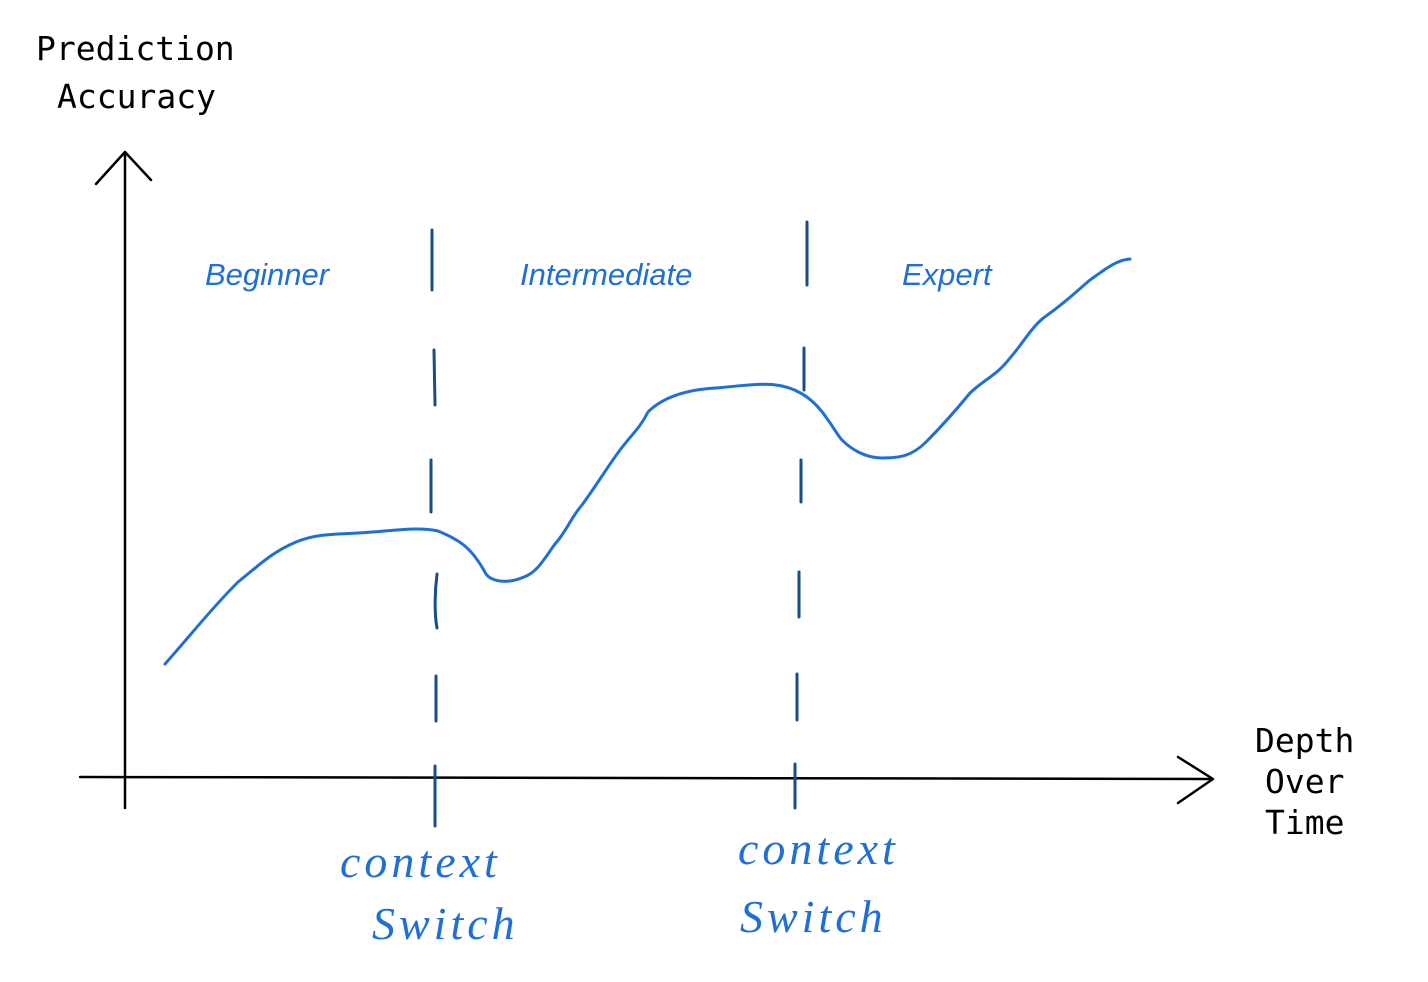 This screenshot has height=982, width=1428. Describe the element at coordinates (429, 892) in the screenshot. I see `boundary-label-1: context Switch` at that location.